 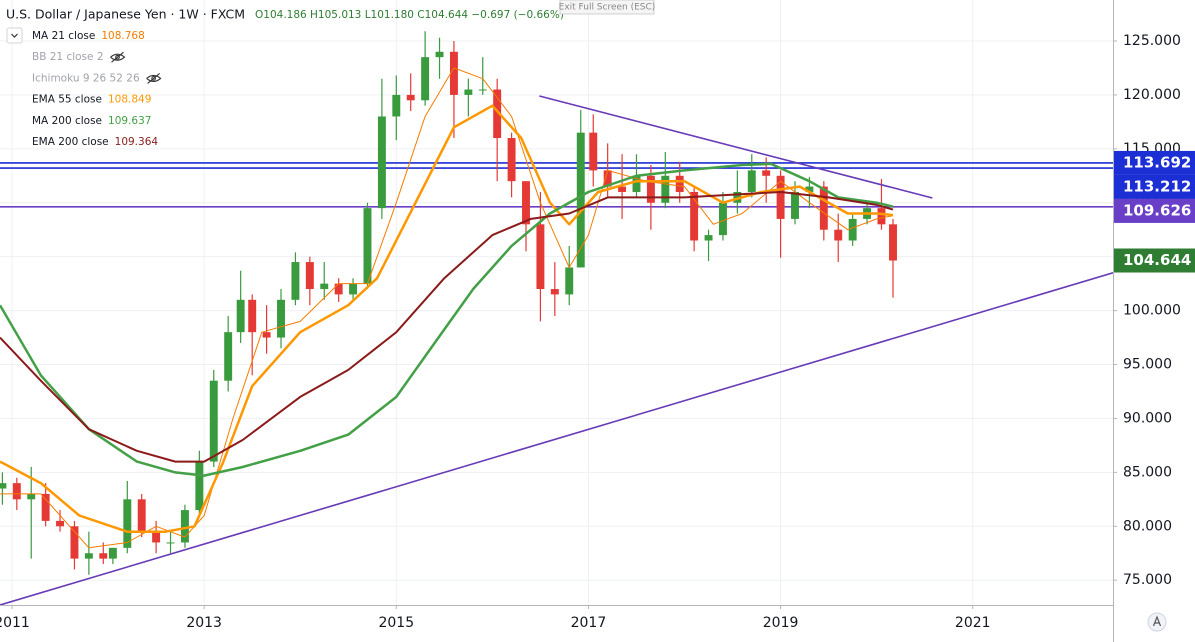 I want to click on y-tick-label: 100.000, so click(x=1152, y=311).